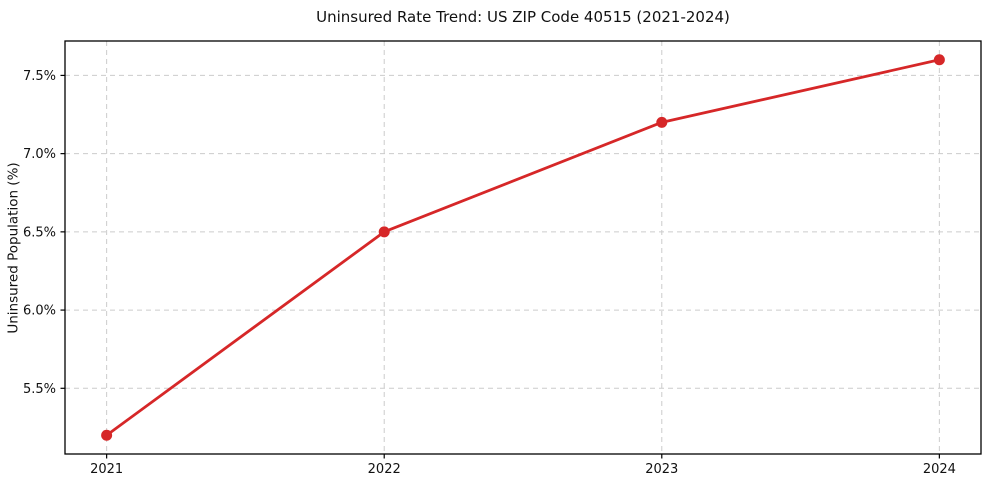 The height and width of the screenshot is (490, 989). I want to click on y-tick-label: 5.5%, so click(39, 389).